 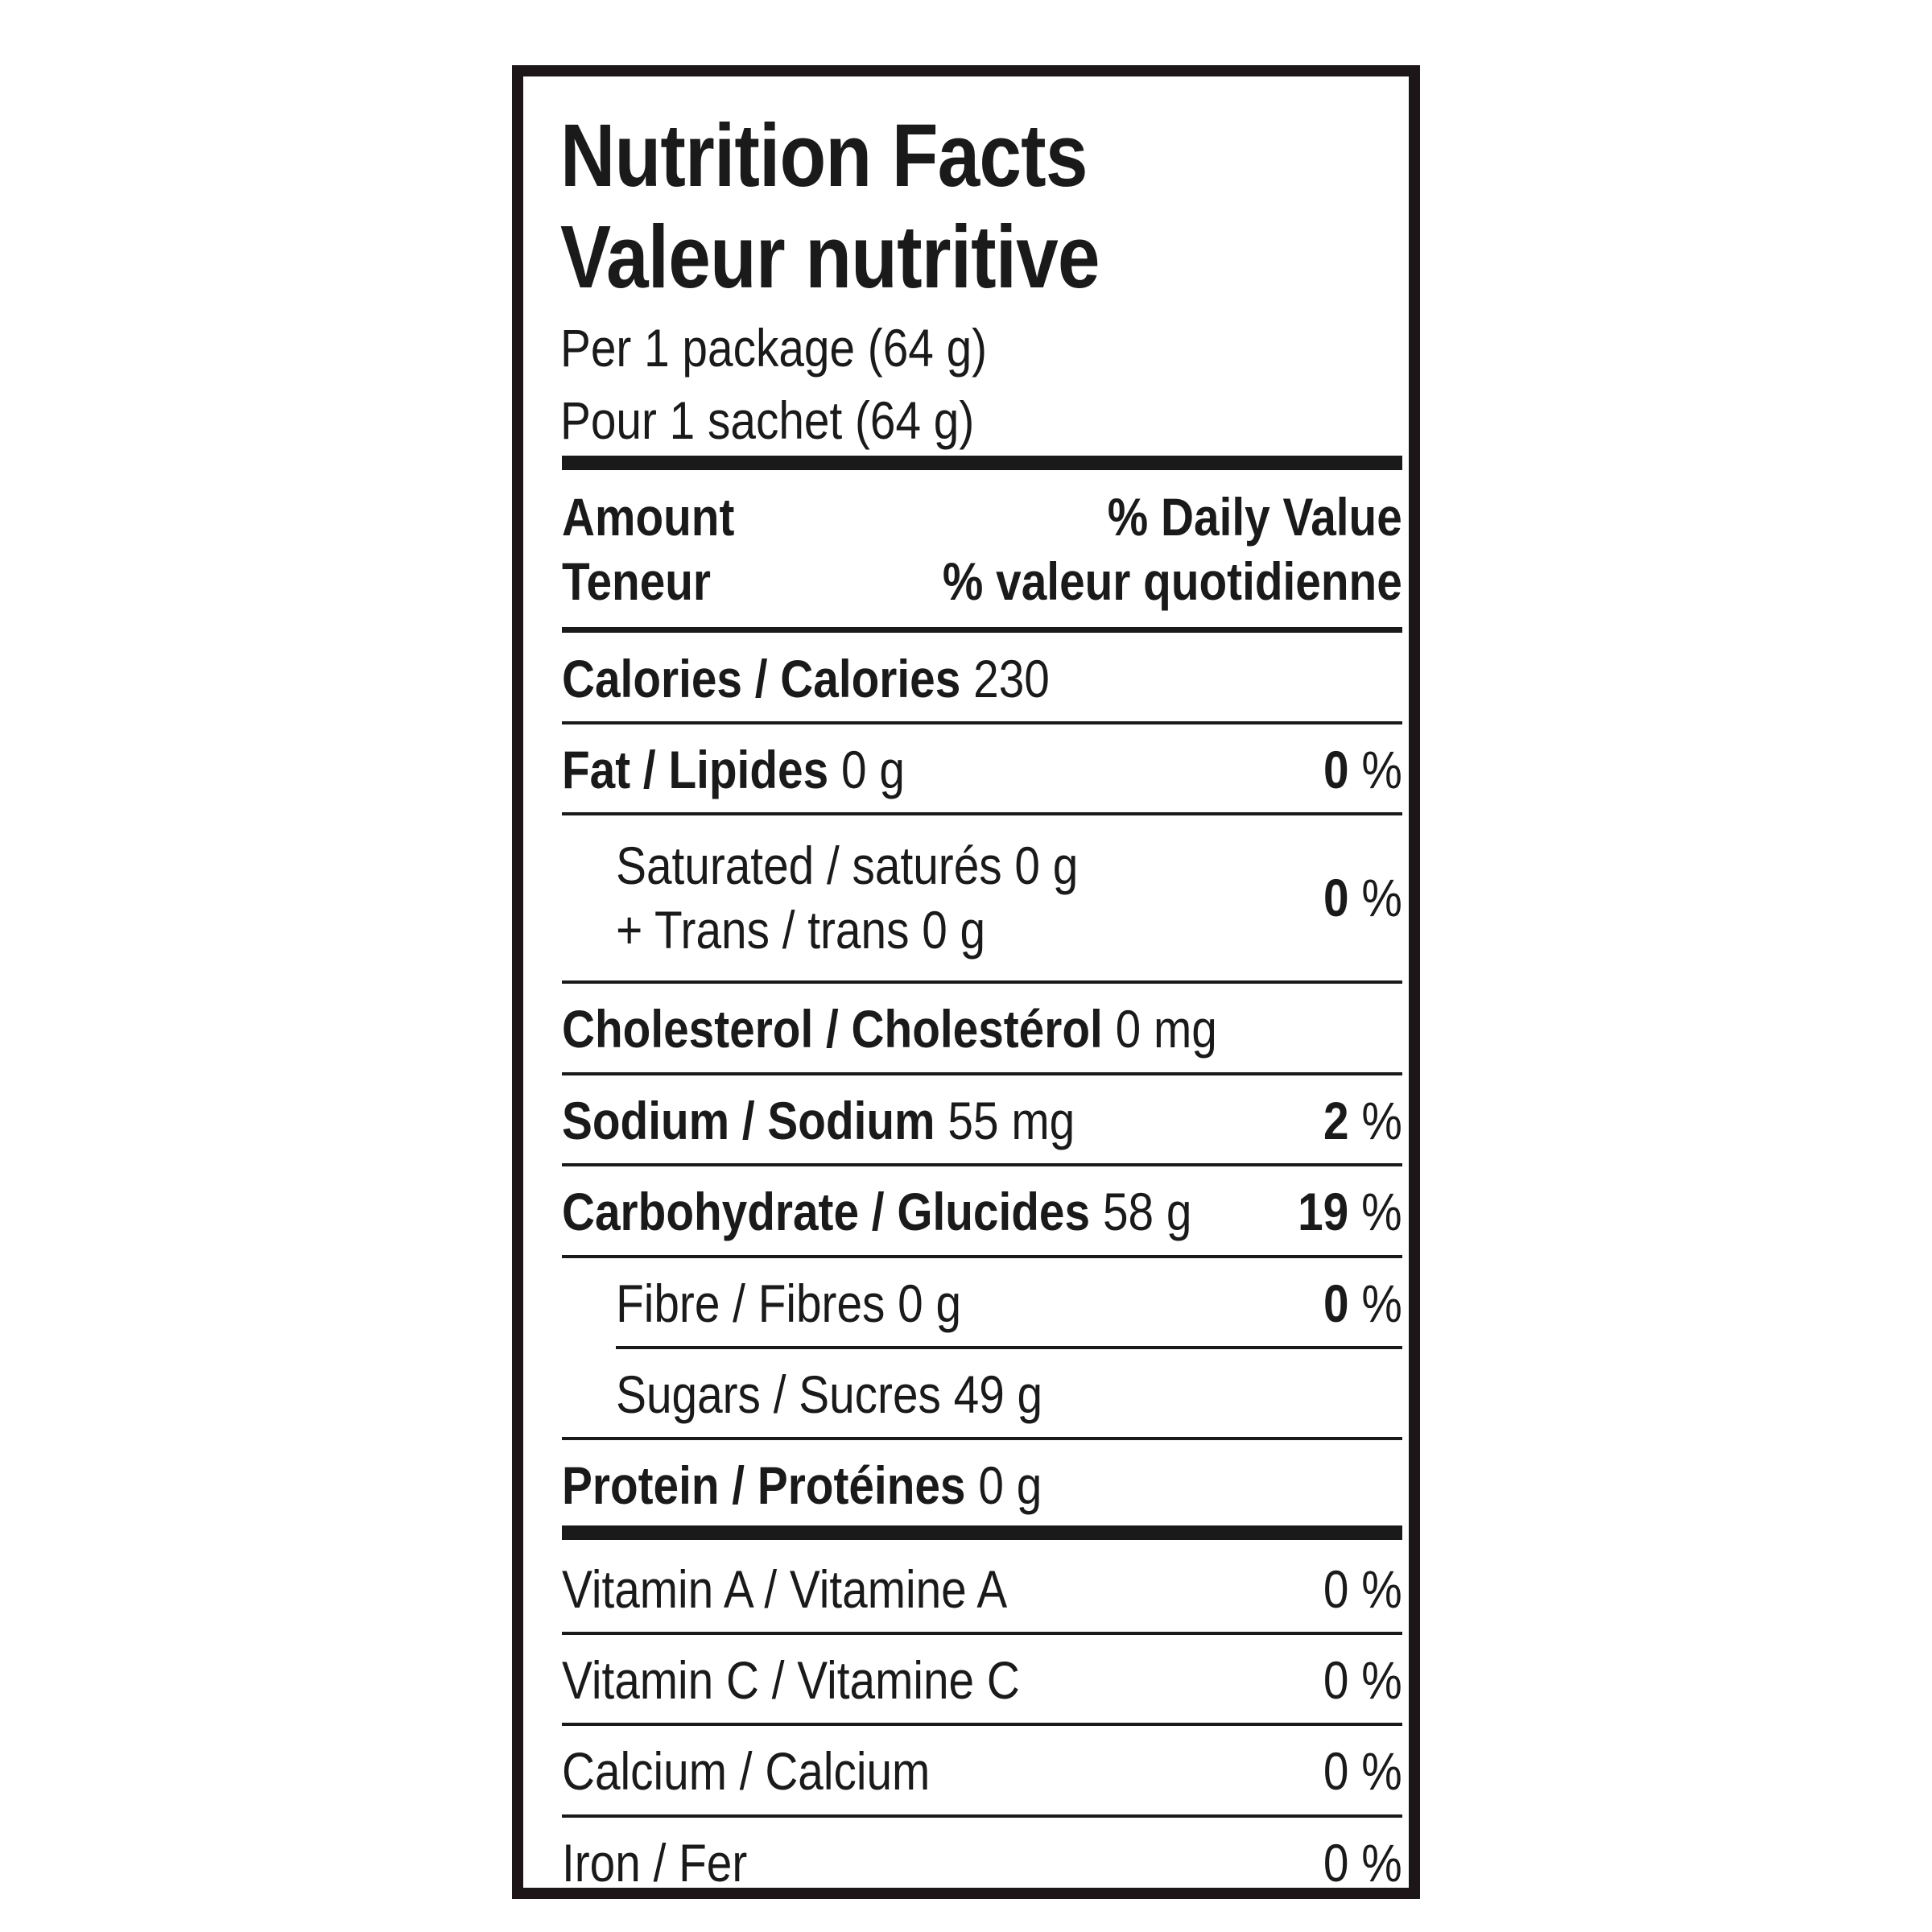 What do you see at coordinates (830, 257) in the screenshot?
I see `title-french: Valeur nutritive` at bounding box center [830, 257].